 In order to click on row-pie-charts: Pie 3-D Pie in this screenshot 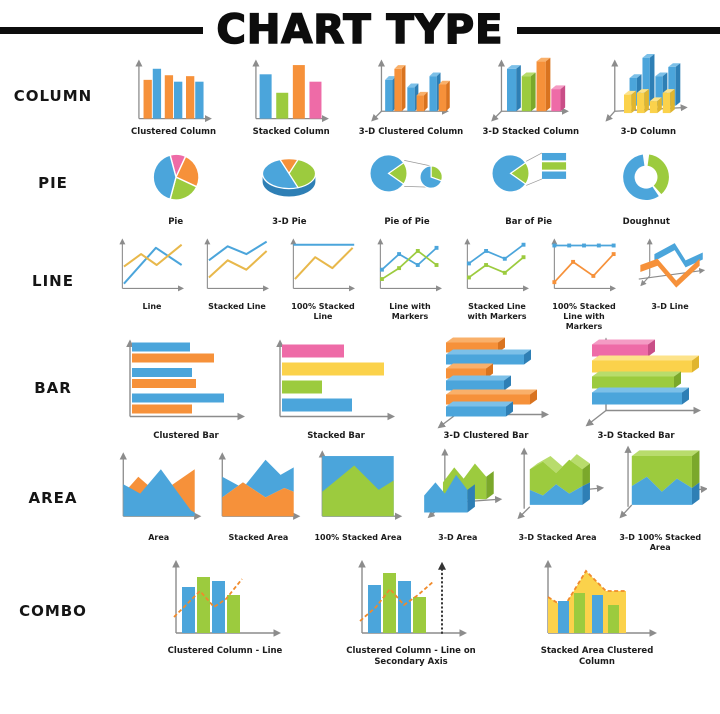, I will do `click(413, 184)`.